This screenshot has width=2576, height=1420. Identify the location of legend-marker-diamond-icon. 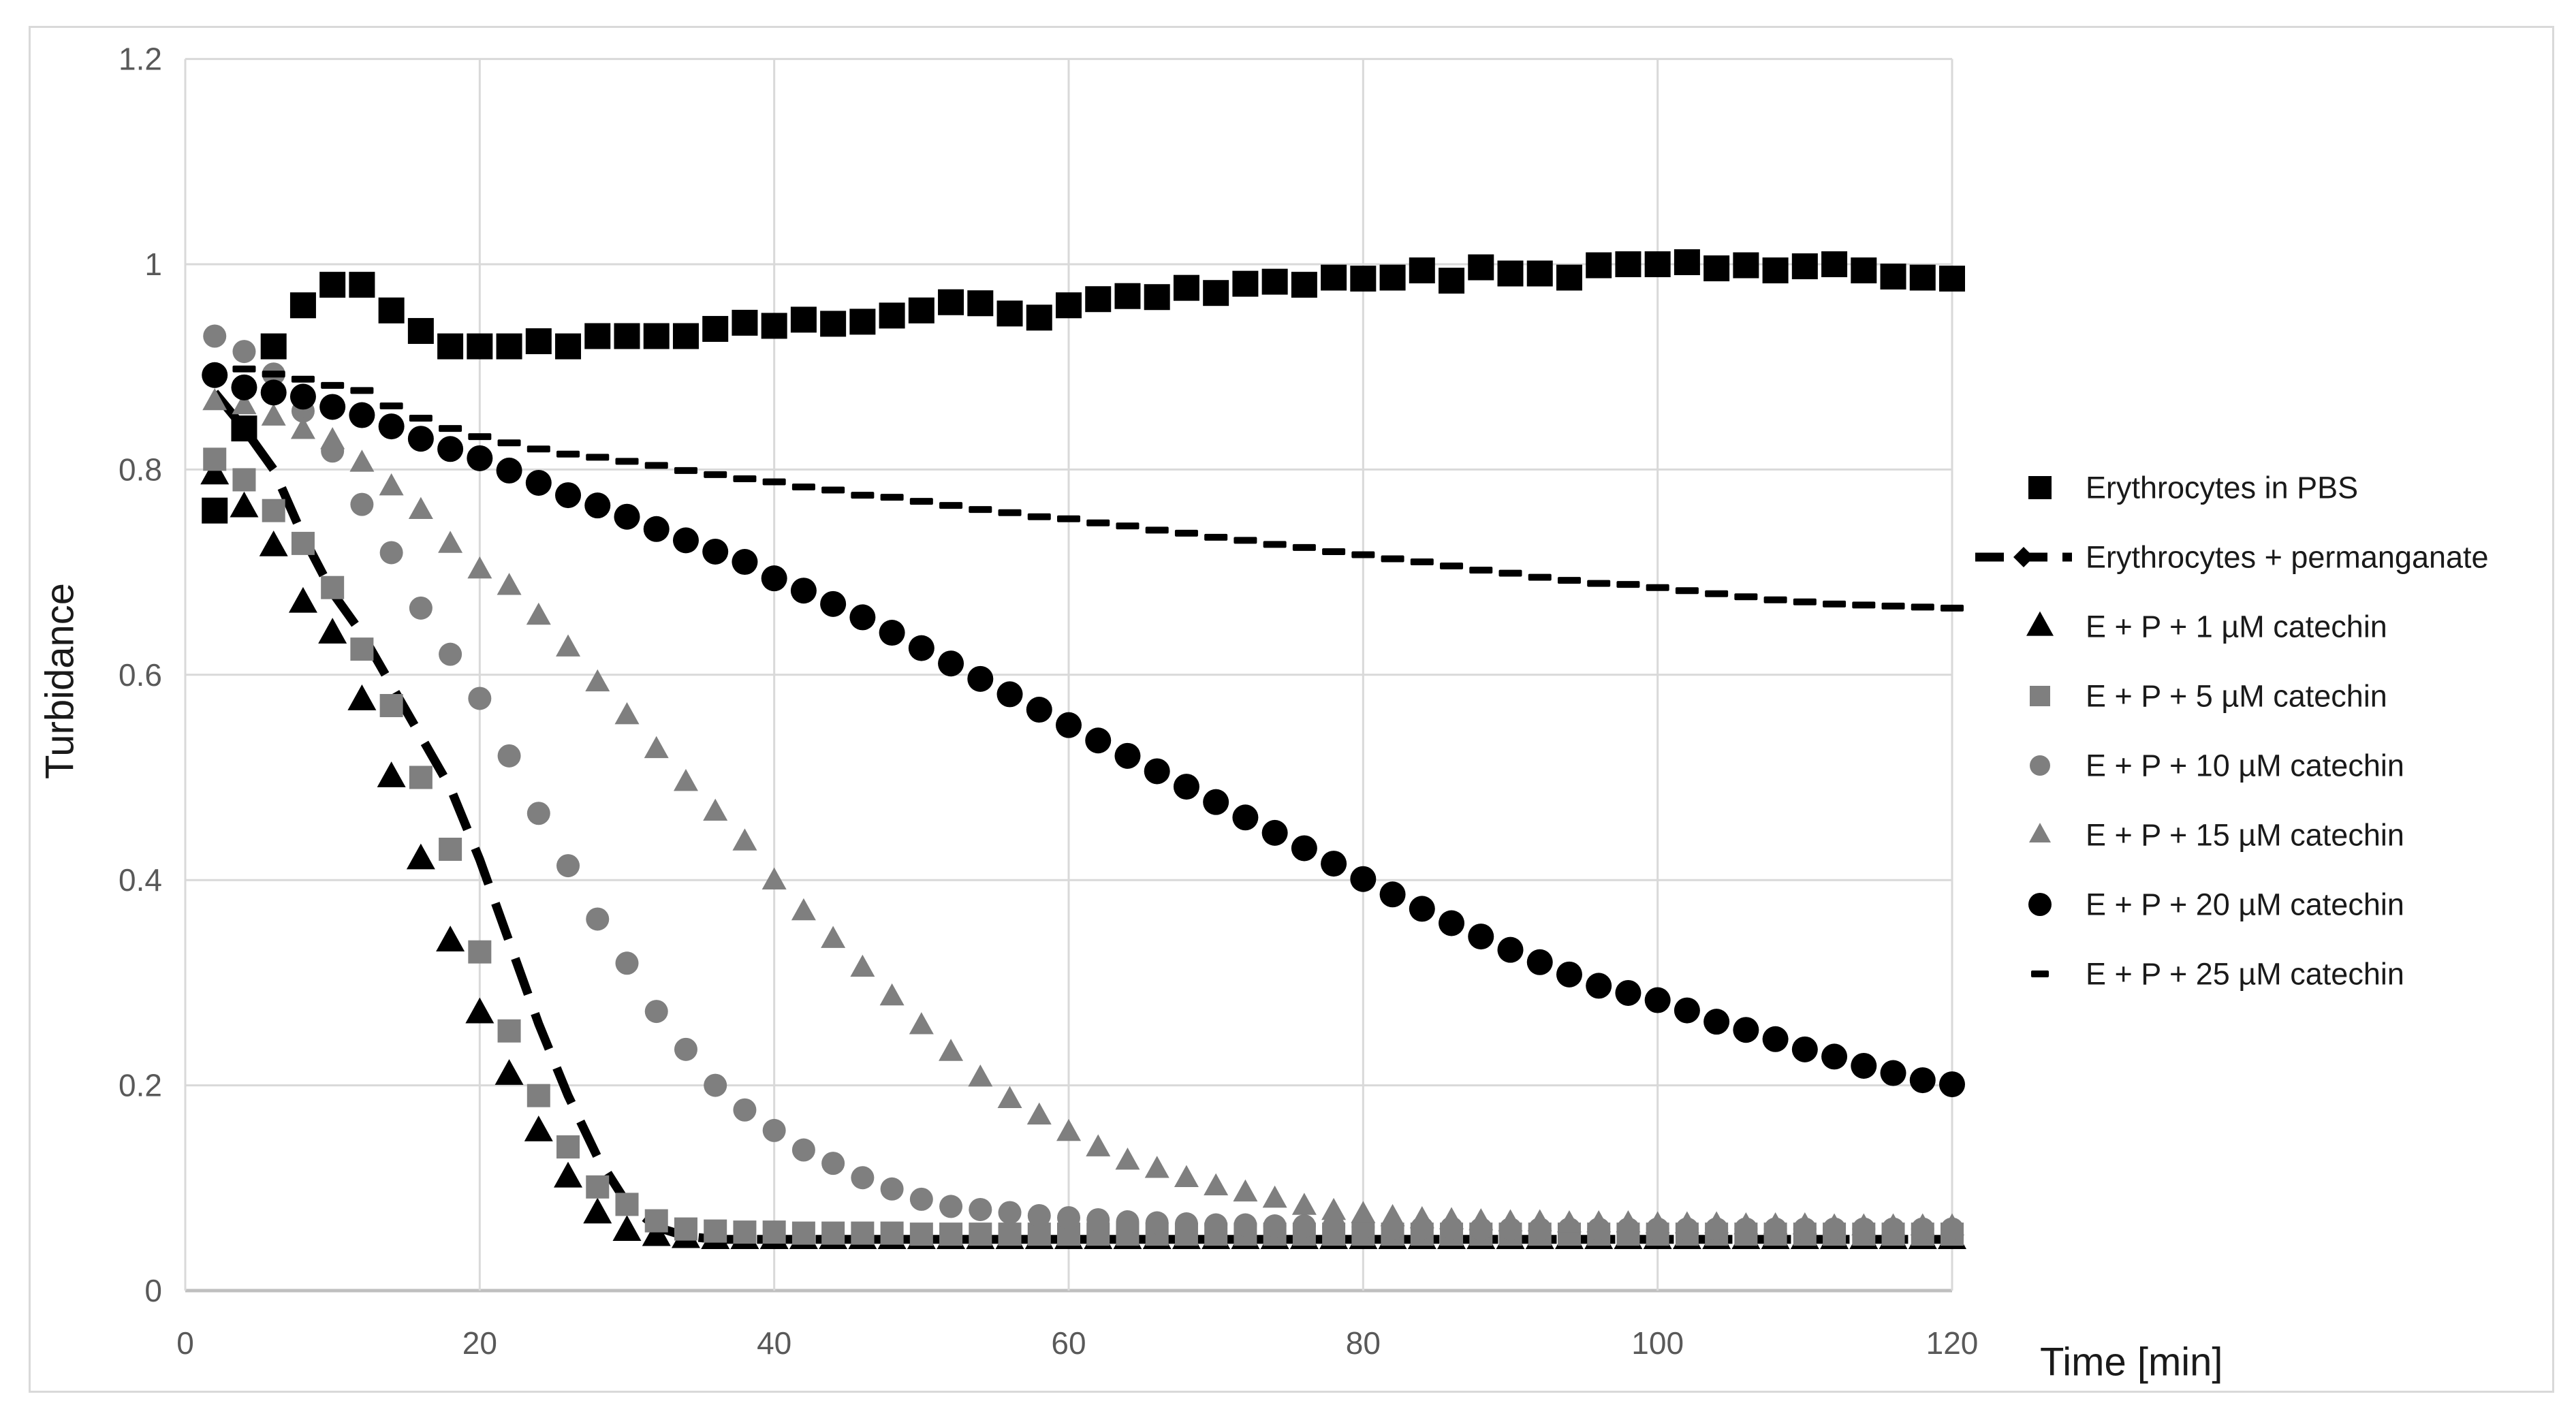
(2023, 557).